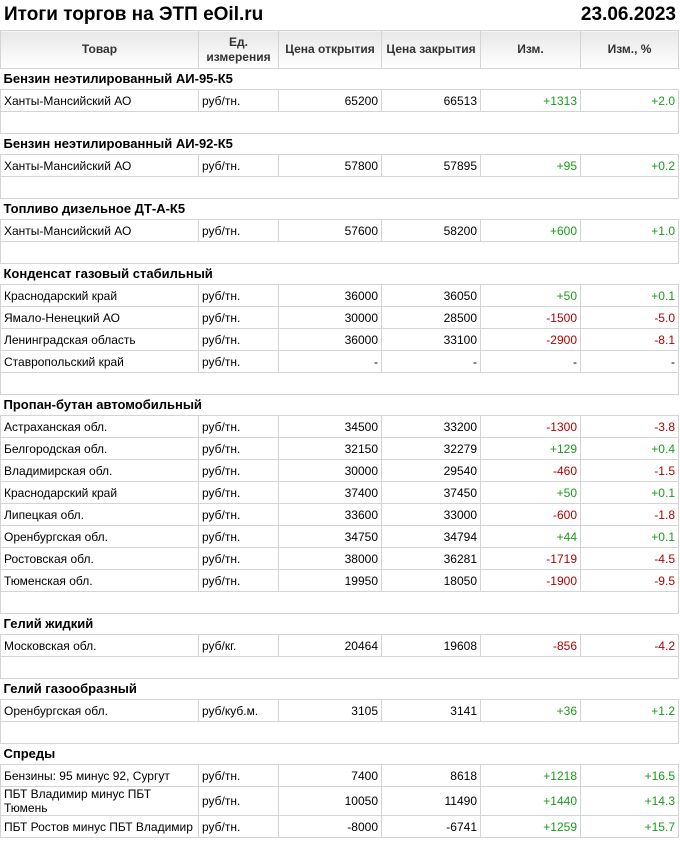 The height and width of the screenshot is (849, 680). I want to click on column-header: Изм., so click(530, 49).